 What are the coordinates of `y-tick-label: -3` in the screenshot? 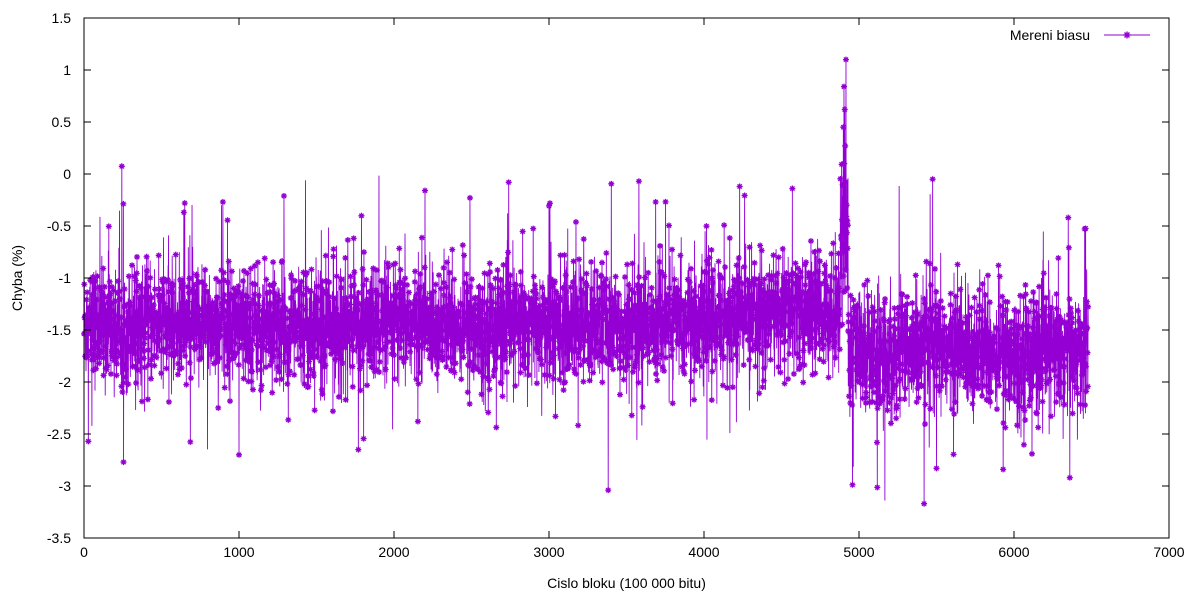 It's located at (65, 486).